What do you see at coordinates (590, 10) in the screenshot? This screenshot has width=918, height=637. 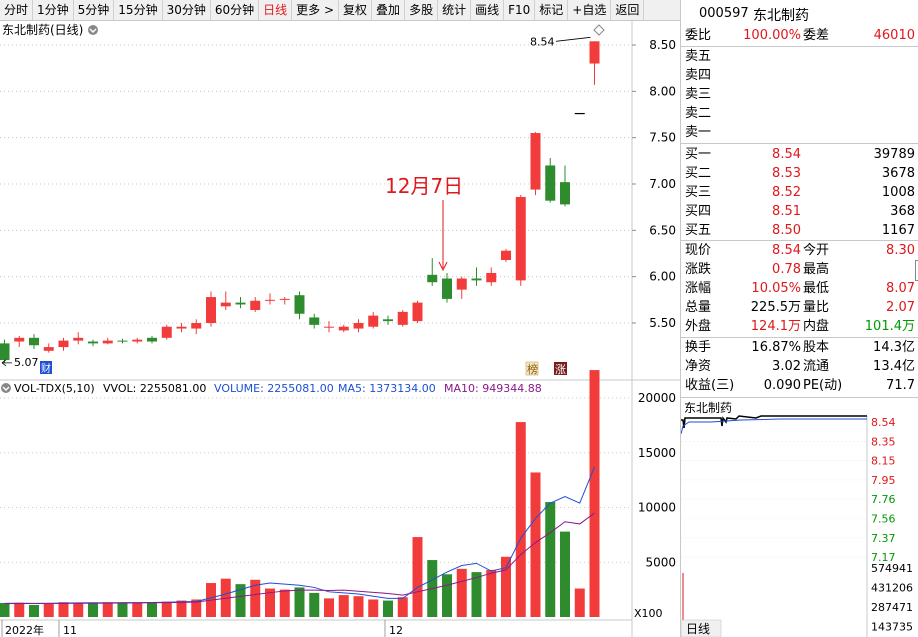 I see `toolbar-item-15: +自选` at bounding box center [590, 10].